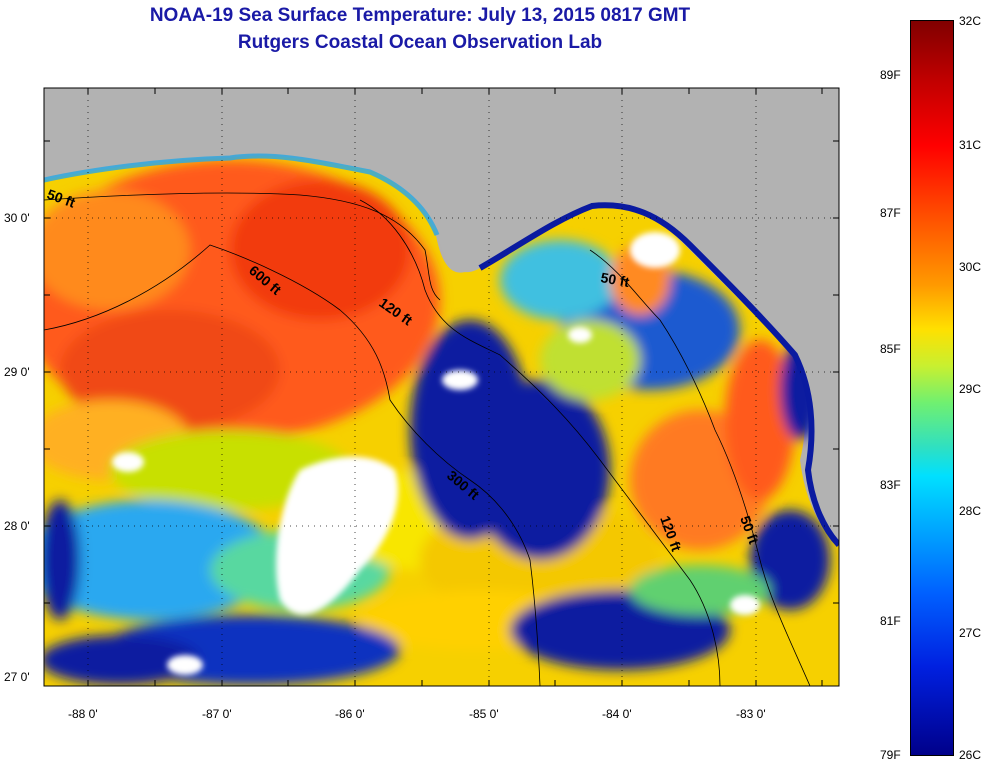 The image size is (992, 770). Describe the element at coordinates (217, 714) in the screenshot. I see `x-tick-label-87: -87 0'` at that location.